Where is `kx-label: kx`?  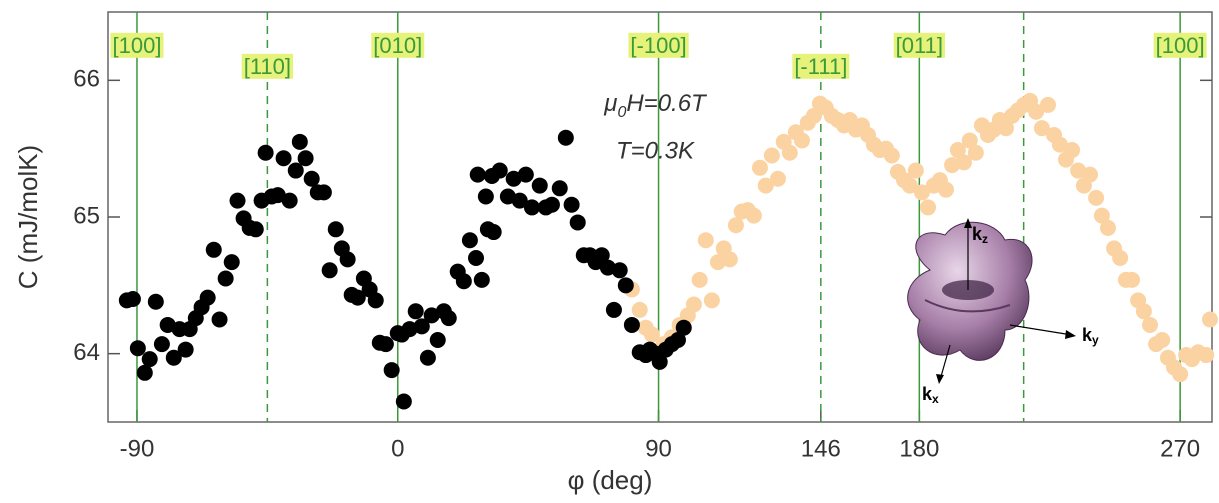
kx-label: kx is located at coordinates (930, 395).